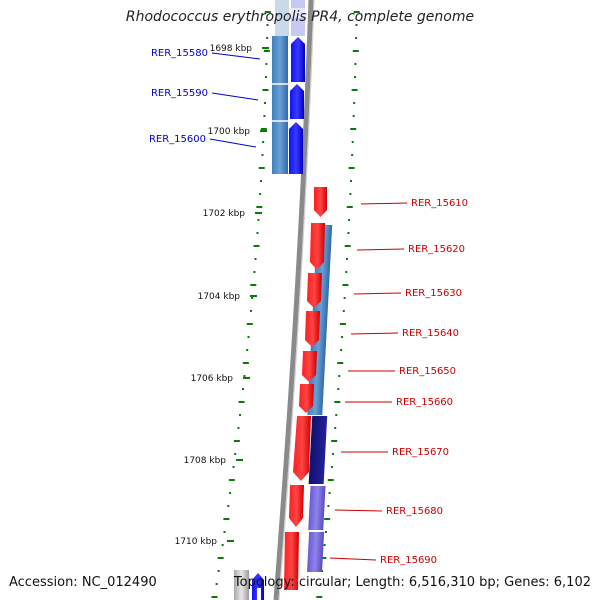  What do you see at coordinates (414, 511) in the screenshot?
I see `gene-label-RER_15680: RER_15680` at bounding box center [414, 511].